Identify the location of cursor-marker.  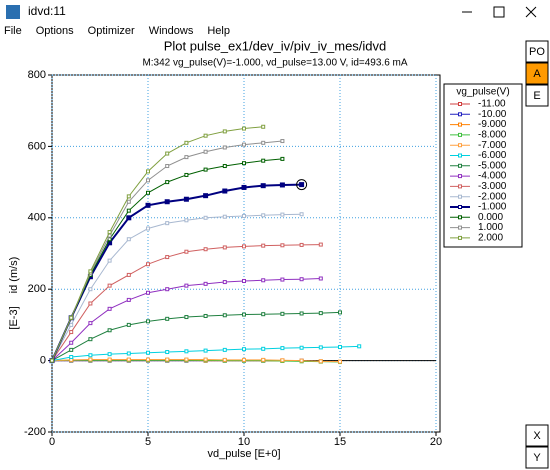
(302, 185).